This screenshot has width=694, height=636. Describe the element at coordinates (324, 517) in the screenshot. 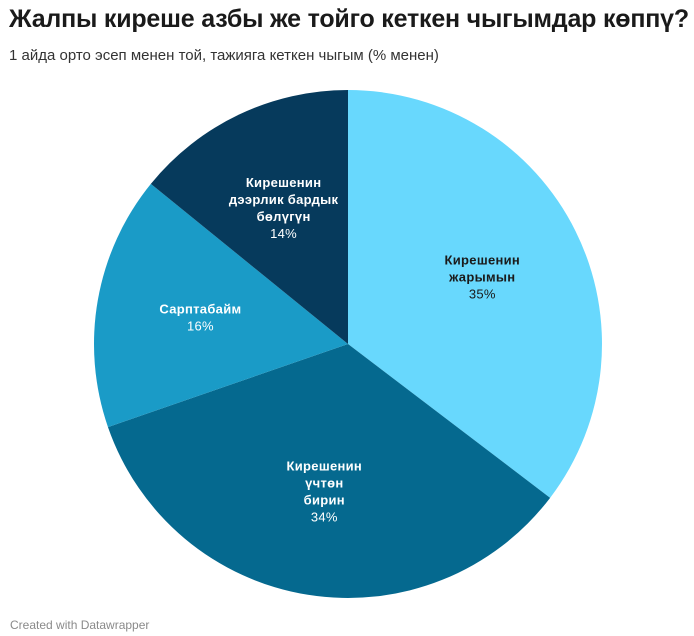

I see `pie-slice-value: 34%` at that location.